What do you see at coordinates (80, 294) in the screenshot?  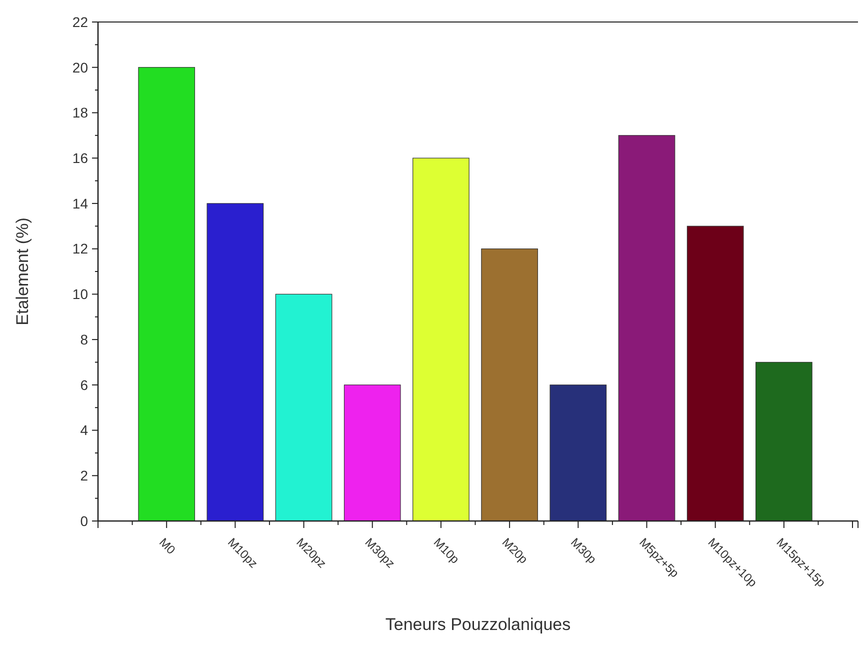 I see `y-tick-label: 10` at bounding box center [80, 294].